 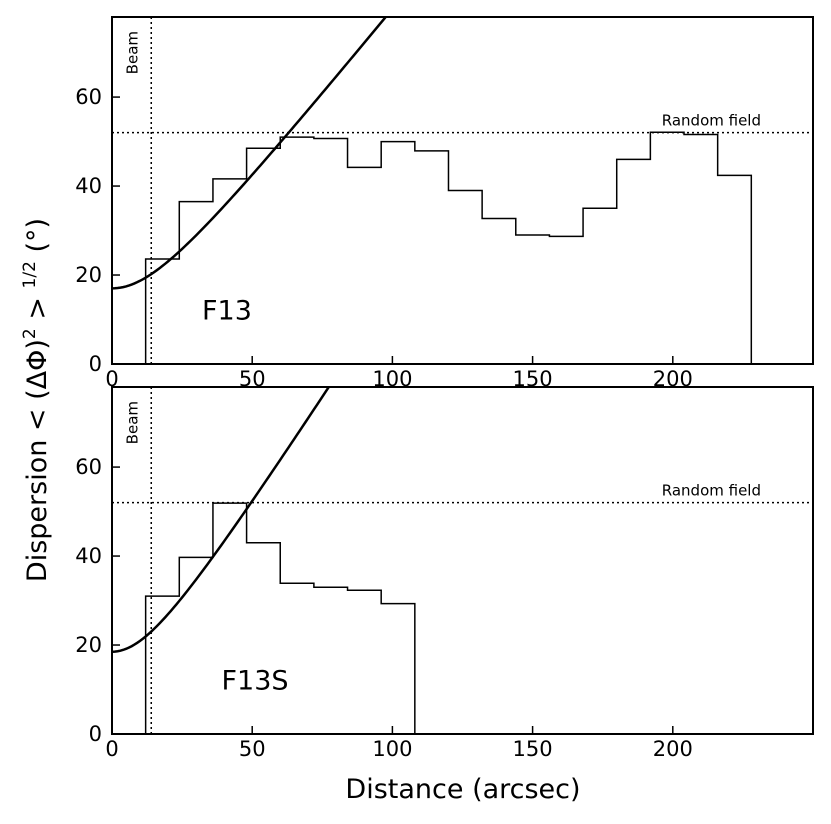 What do you see at coordinates (254, 681) in the screenshot?
I see `panel-label: F13S` at bounding box center [254, 681].